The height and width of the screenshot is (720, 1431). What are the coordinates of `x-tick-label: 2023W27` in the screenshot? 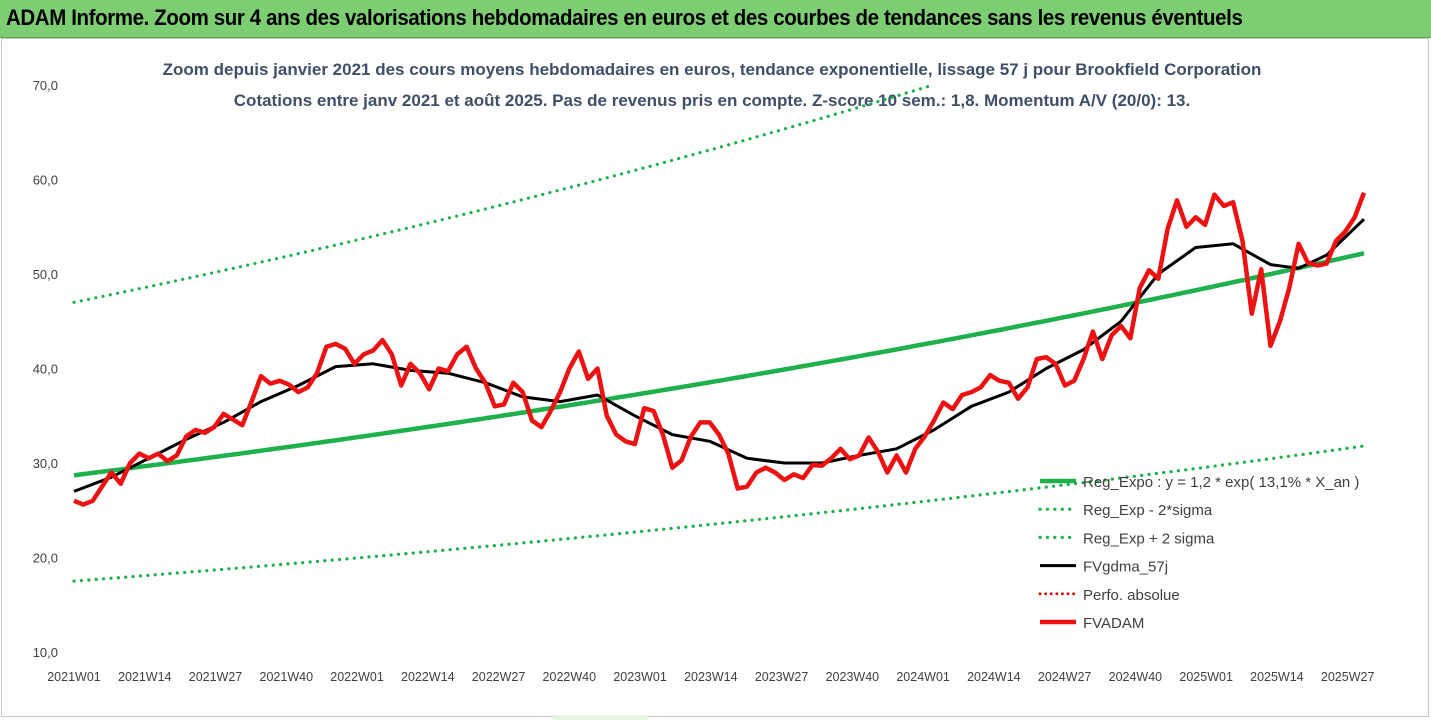 It's located at (782, 677).